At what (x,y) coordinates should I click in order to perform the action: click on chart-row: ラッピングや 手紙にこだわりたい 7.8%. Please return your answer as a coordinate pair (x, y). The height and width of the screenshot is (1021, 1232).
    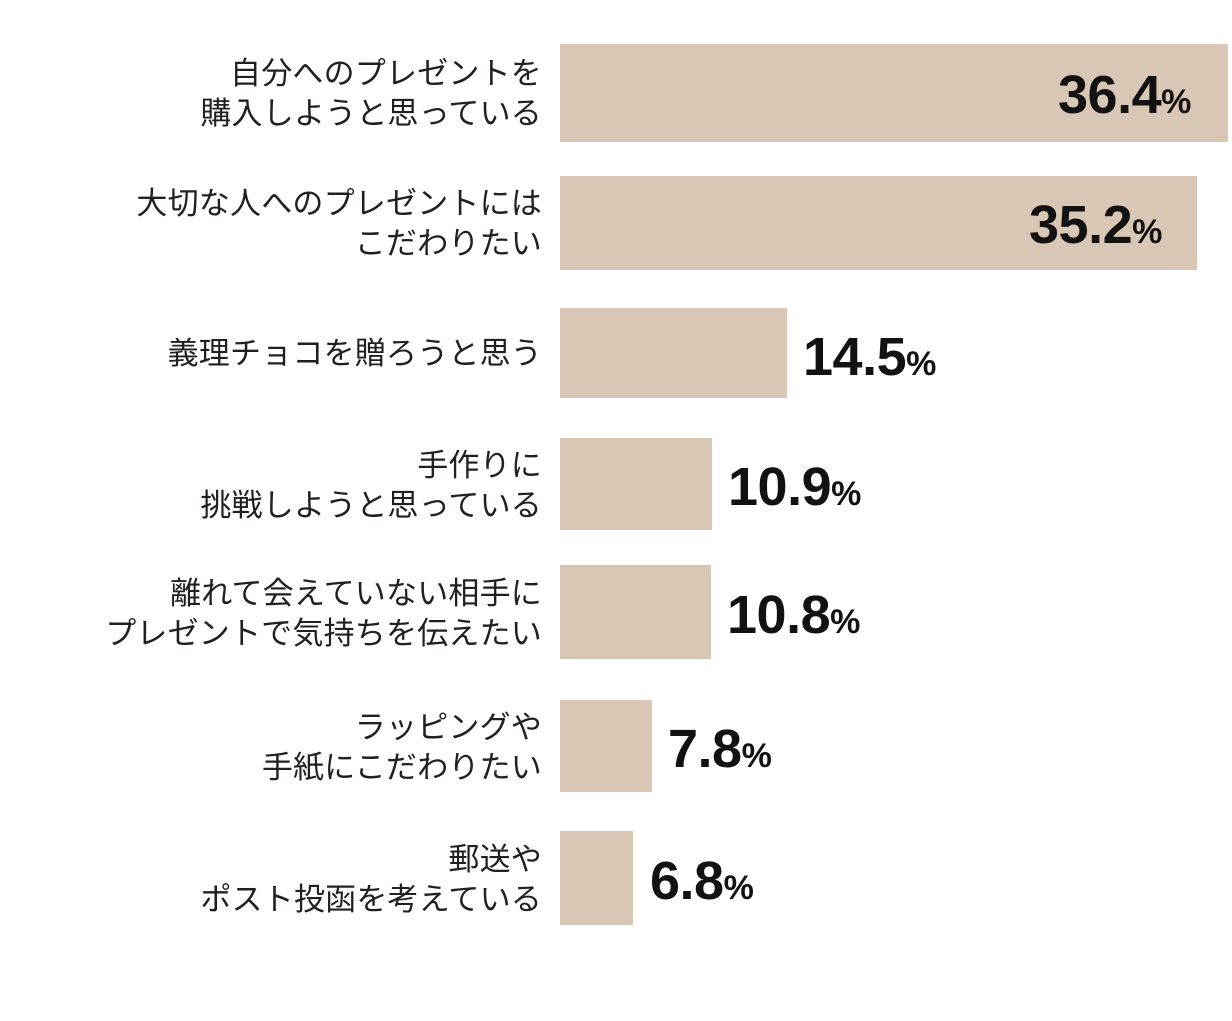
    Looking at the image, I should click on (616, 746).